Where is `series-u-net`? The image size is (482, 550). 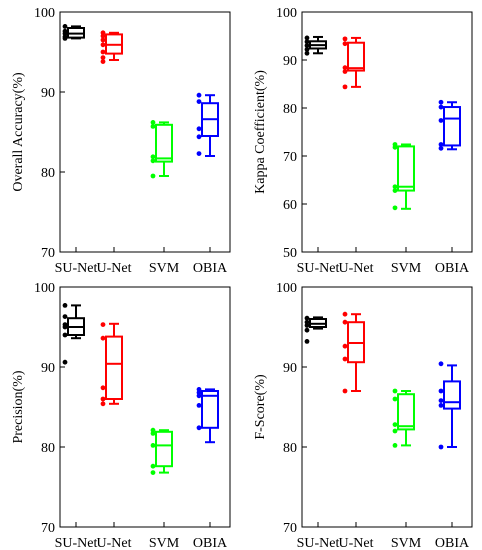
series-u-net is located at coordinates (111, 364).